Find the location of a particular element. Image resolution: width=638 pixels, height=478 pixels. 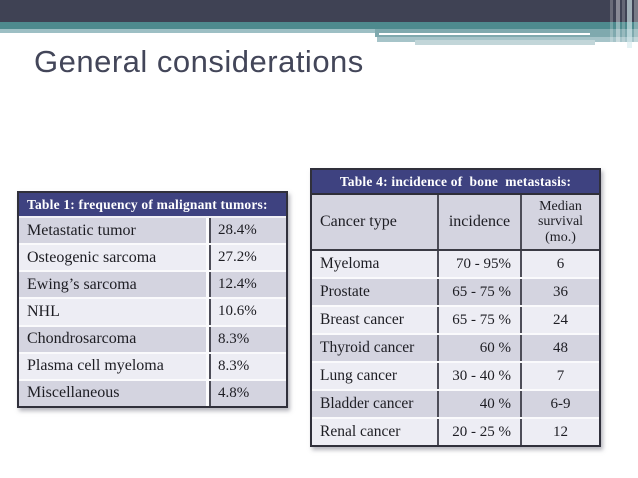

table-row: Renal cancer 20 - 25 % 12 is located at coordinates (455, 431).